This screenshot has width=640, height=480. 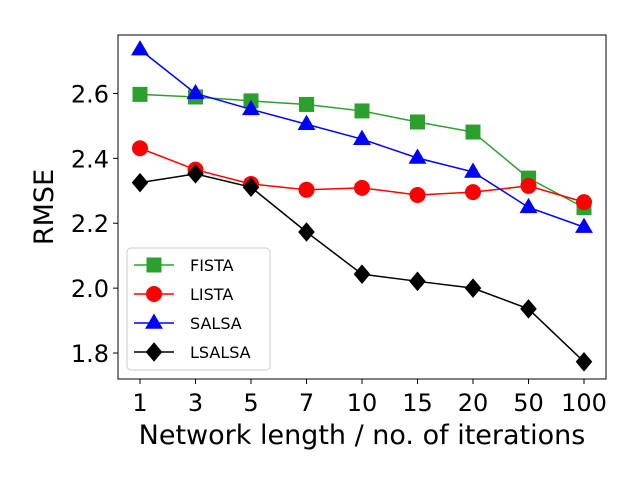 What do you see at coordinates (362, 403) in the screenshot?
I see `x-tick-label: 10` at bounding box center [362, 403].